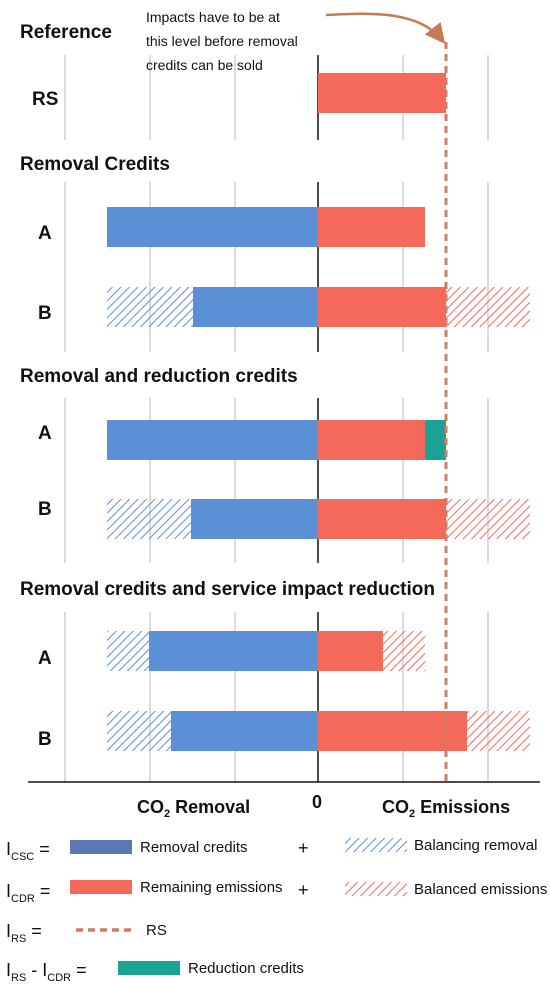 This screenshot has width=550, height=988. What do you see at coordinates (404, 651) in the screenshot?
I see `bar-a-balanced-emission` at bounding box center [404, 651].